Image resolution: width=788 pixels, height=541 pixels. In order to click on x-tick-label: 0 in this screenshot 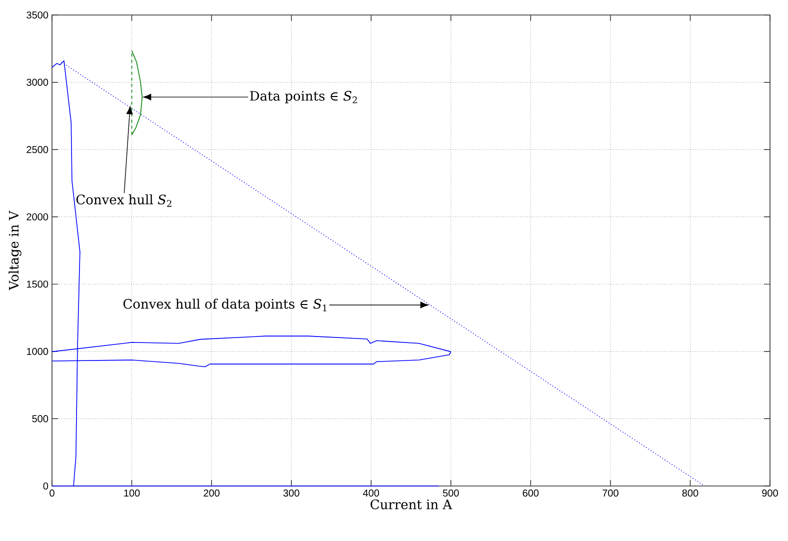, I will do `click(52, 493)`.